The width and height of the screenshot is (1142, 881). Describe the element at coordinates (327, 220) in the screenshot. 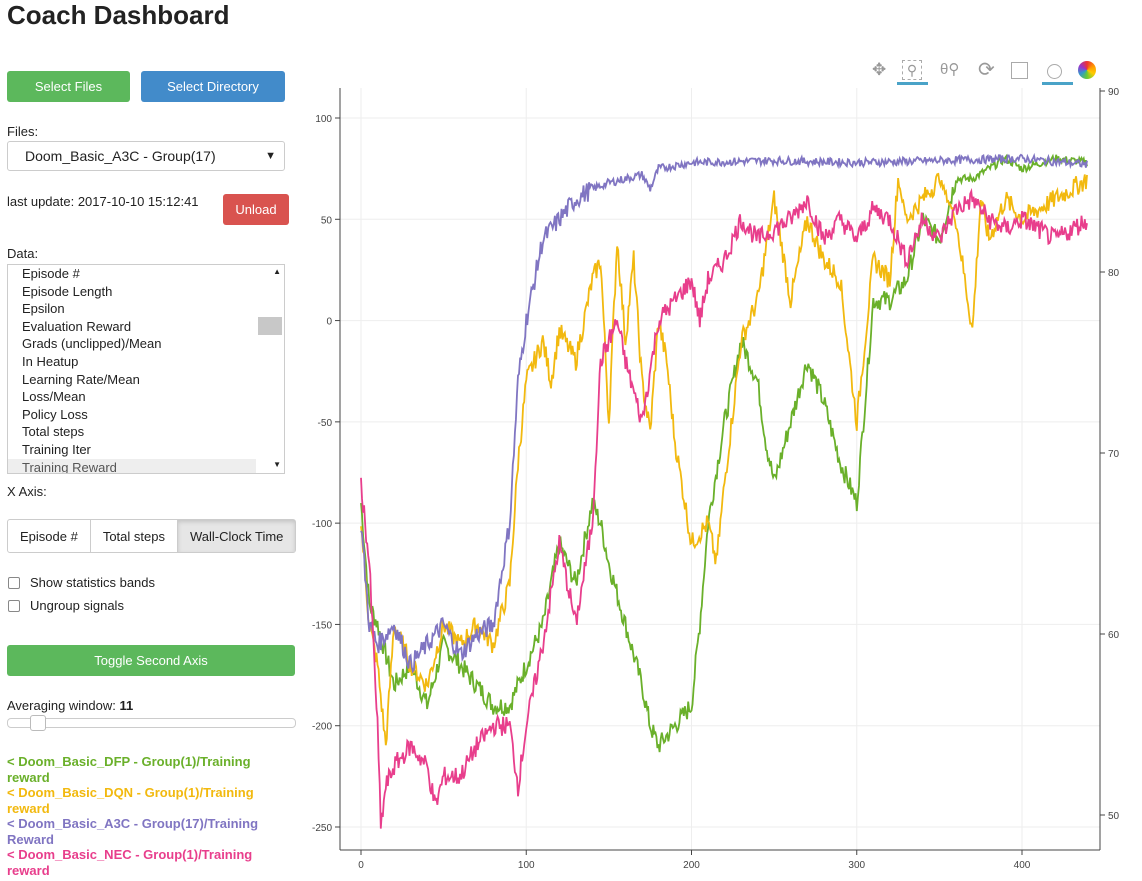

I see `y-tick-label: 50` at that location.